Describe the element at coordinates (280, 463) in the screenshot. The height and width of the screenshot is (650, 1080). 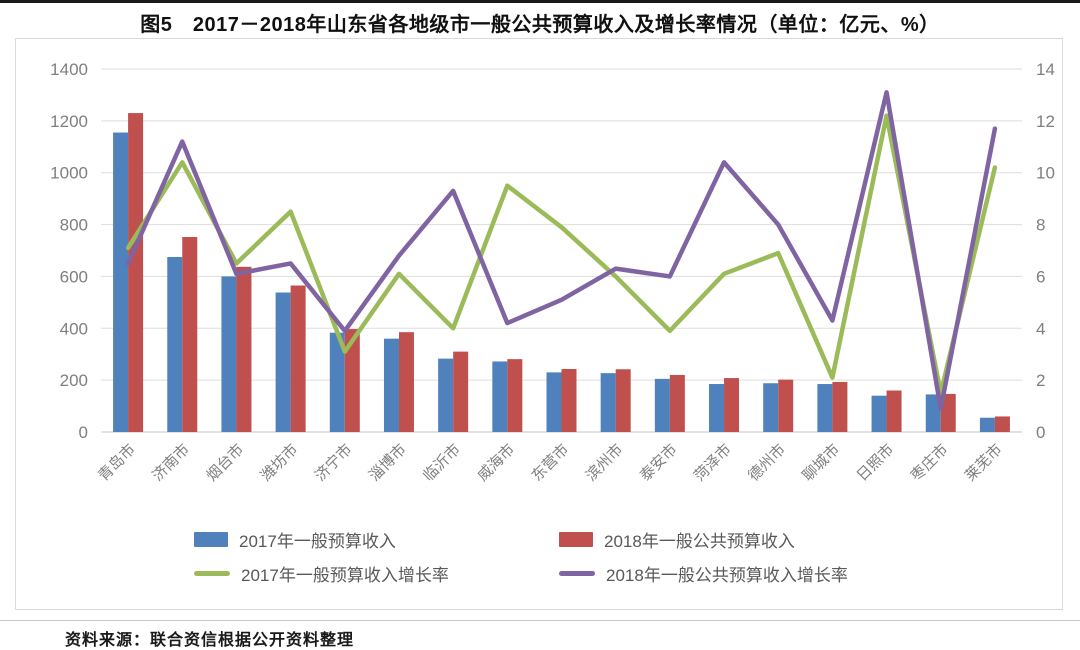
I see `x-axis-label: 潍坊市` at that location.